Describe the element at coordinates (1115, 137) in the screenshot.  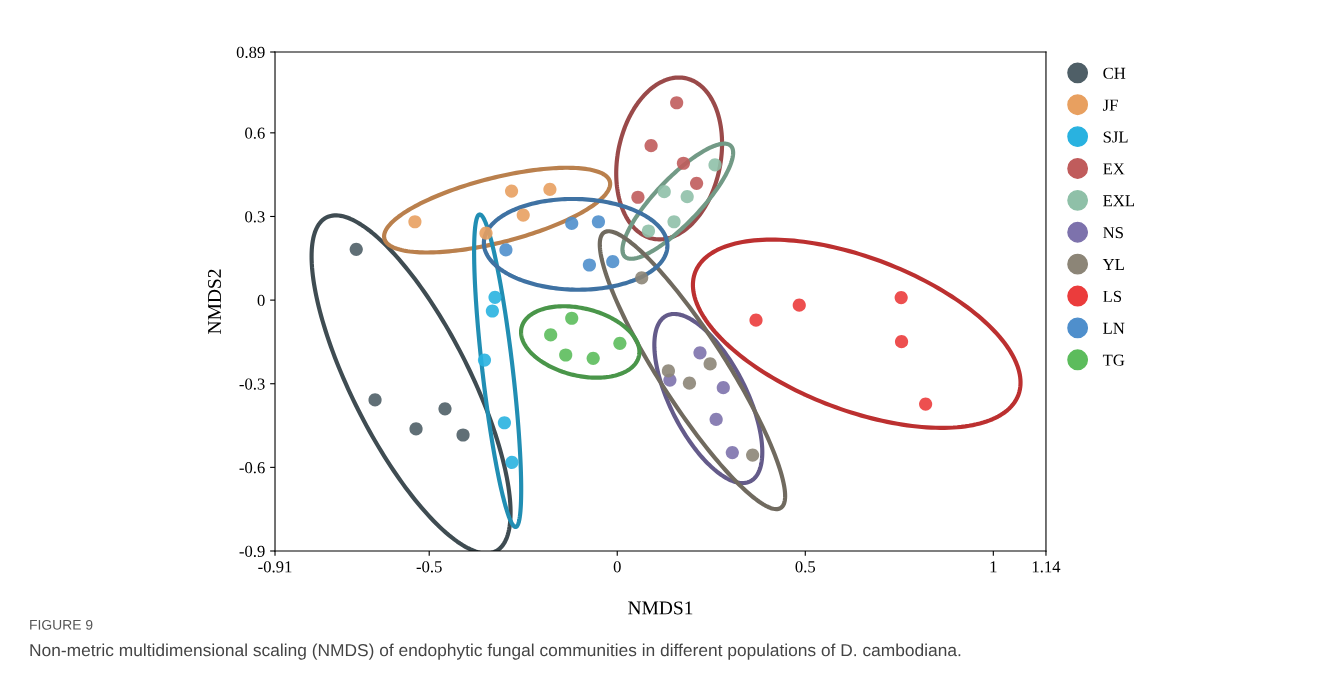
I see `legend-label: SJL` at that location.